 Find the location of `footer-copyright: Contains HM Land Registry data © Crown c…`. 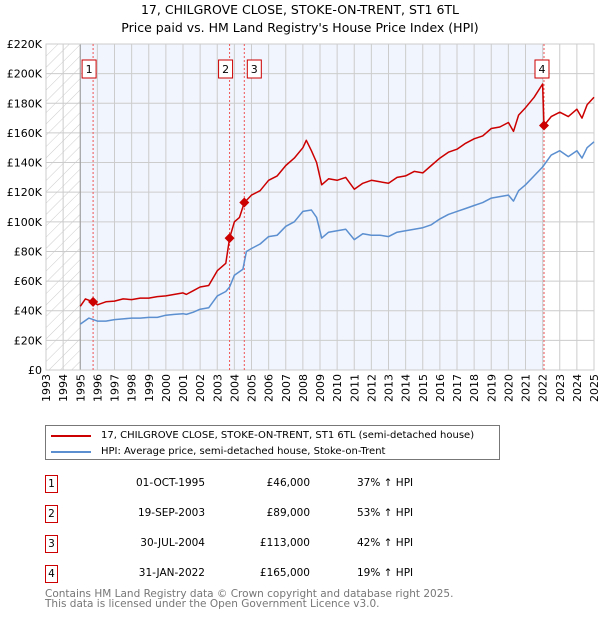

footer-copyright: Contains HM Land Registry data © Crown c… is located at coordinates (249, 594).